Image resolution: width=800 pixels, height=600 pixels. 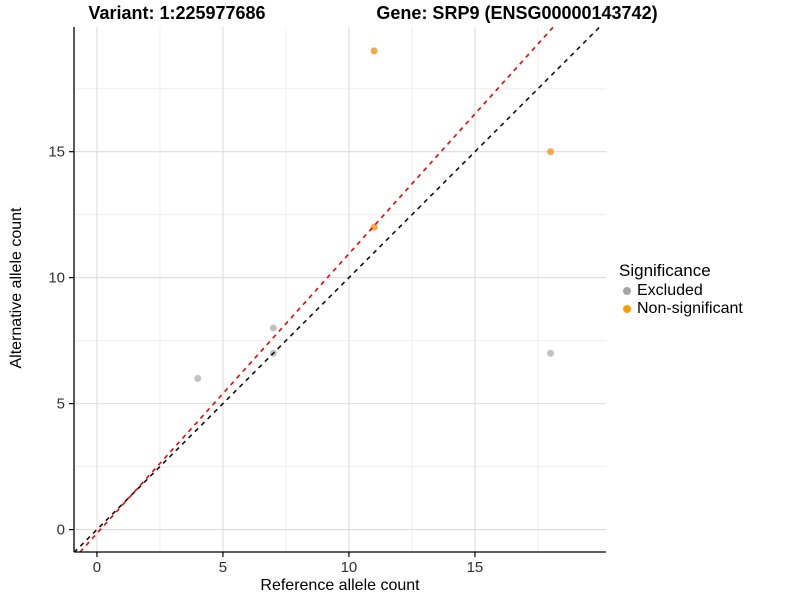 I want to click on y-tick-label: 15, so click(x=56, y=152).